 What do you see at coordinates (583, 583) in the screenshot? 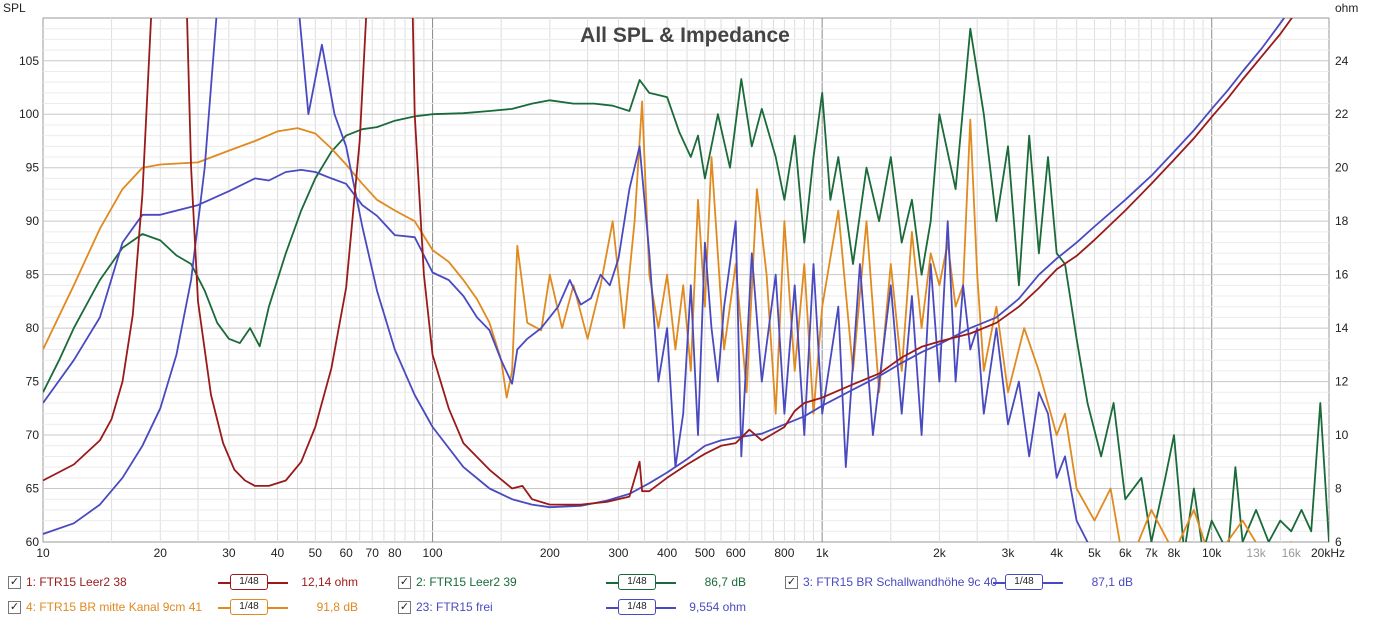
I see `legend-entry-2: ✓ 2: FTR15 Leer2 39 1/48 86,7 dB` at bounding box center [583, 583].